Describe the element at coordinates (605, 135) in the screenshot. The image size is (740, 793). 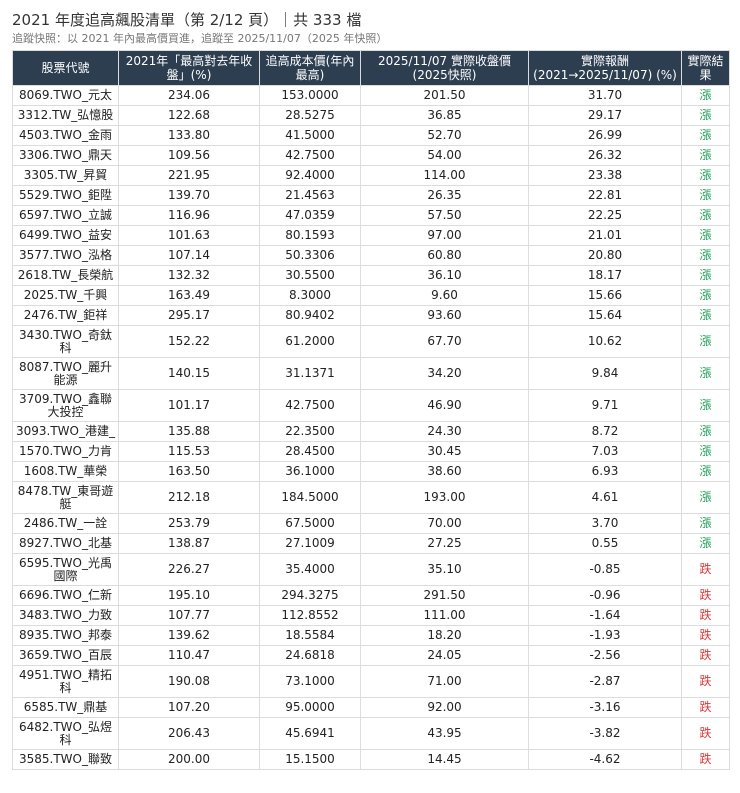
I see `cell-return: 26.99` at that location.